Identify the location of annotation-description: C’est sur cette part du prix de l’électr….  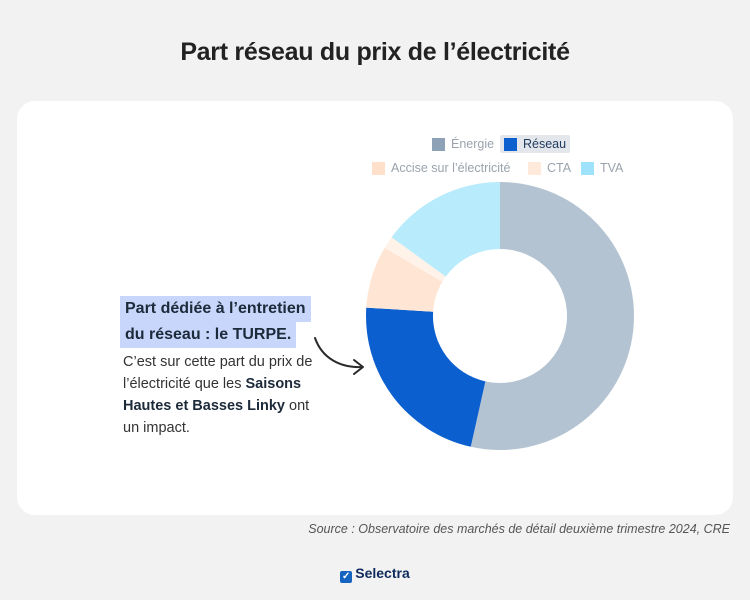
(223, 395).